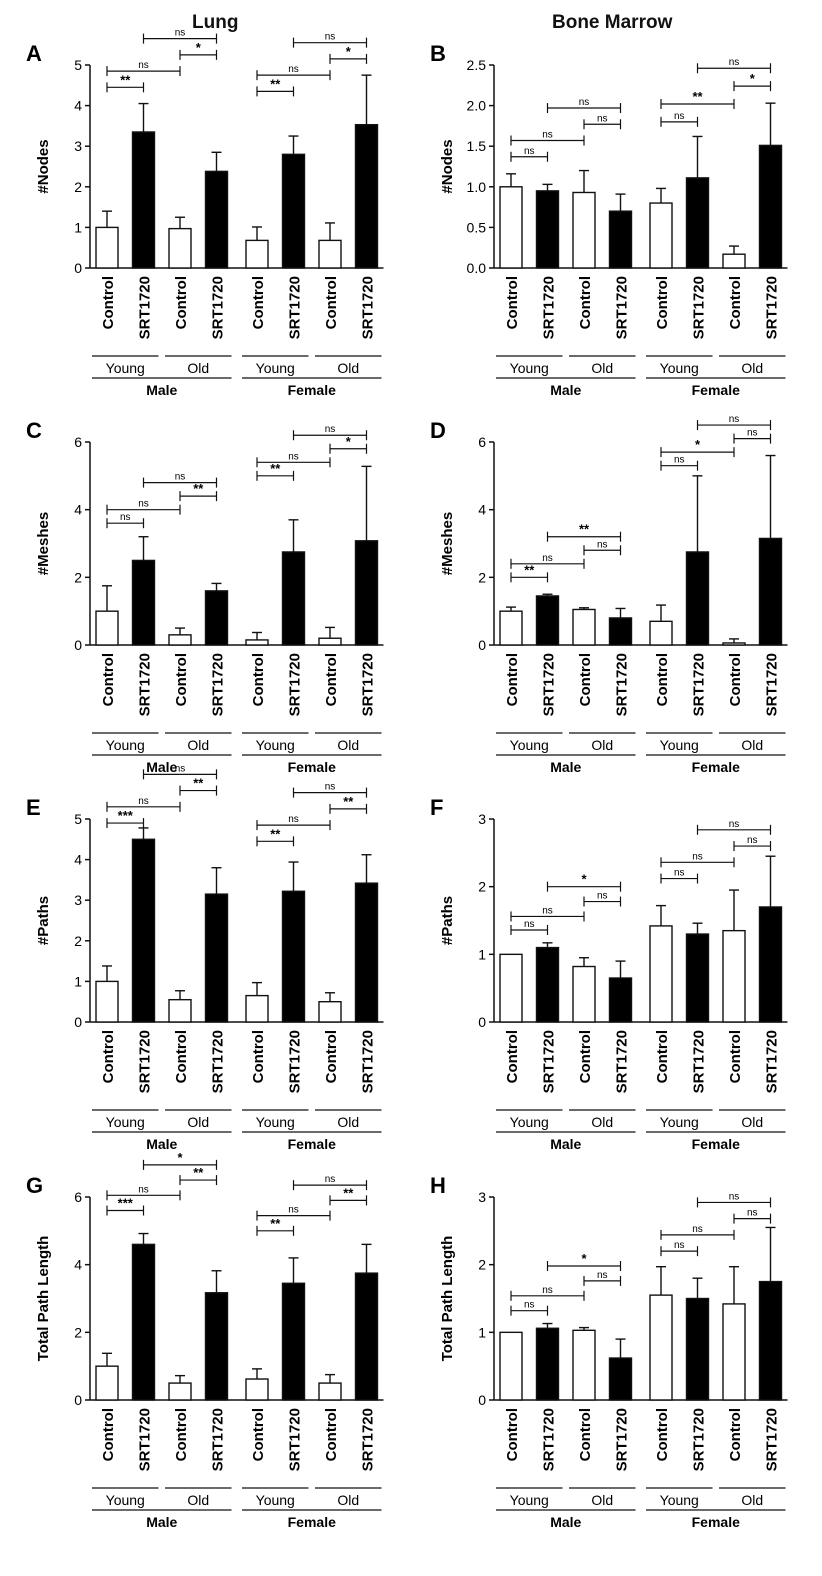 The width and height of the screenshot is (822, 1576). I want to click on panel-letter: A, so click(34, 53).